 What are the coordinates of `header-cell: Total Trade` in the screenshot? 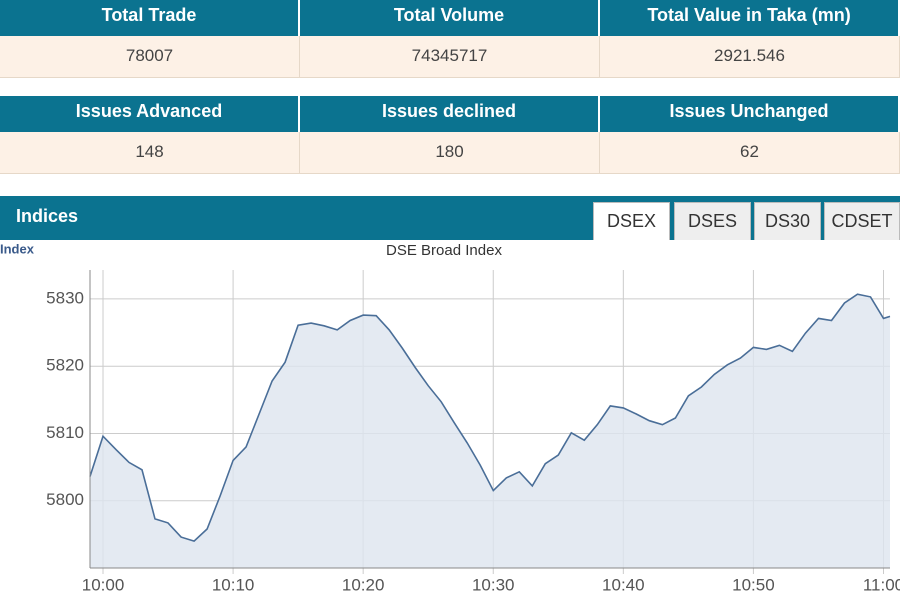 It's located at (150, 18).